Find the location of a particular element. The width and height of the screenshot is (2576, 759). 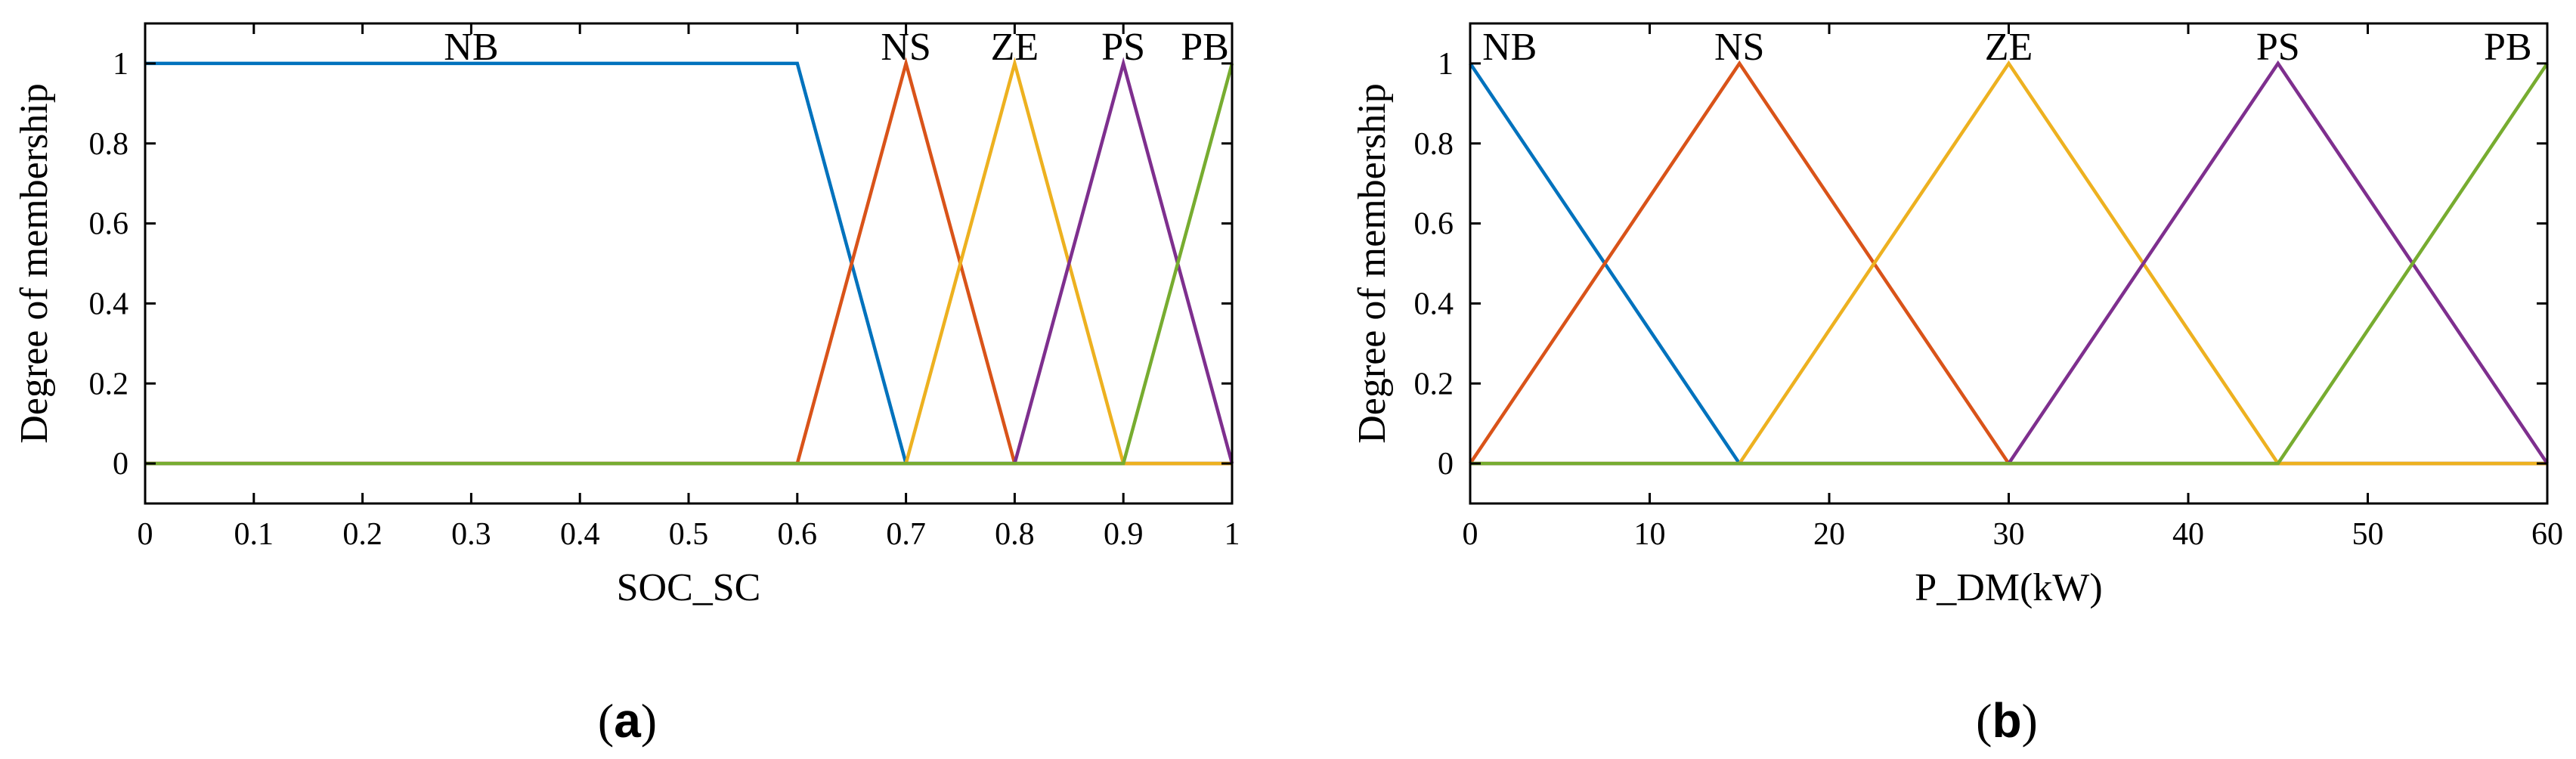

x-tick-label-b-10: 10 is located at coordinates (1650, 534).